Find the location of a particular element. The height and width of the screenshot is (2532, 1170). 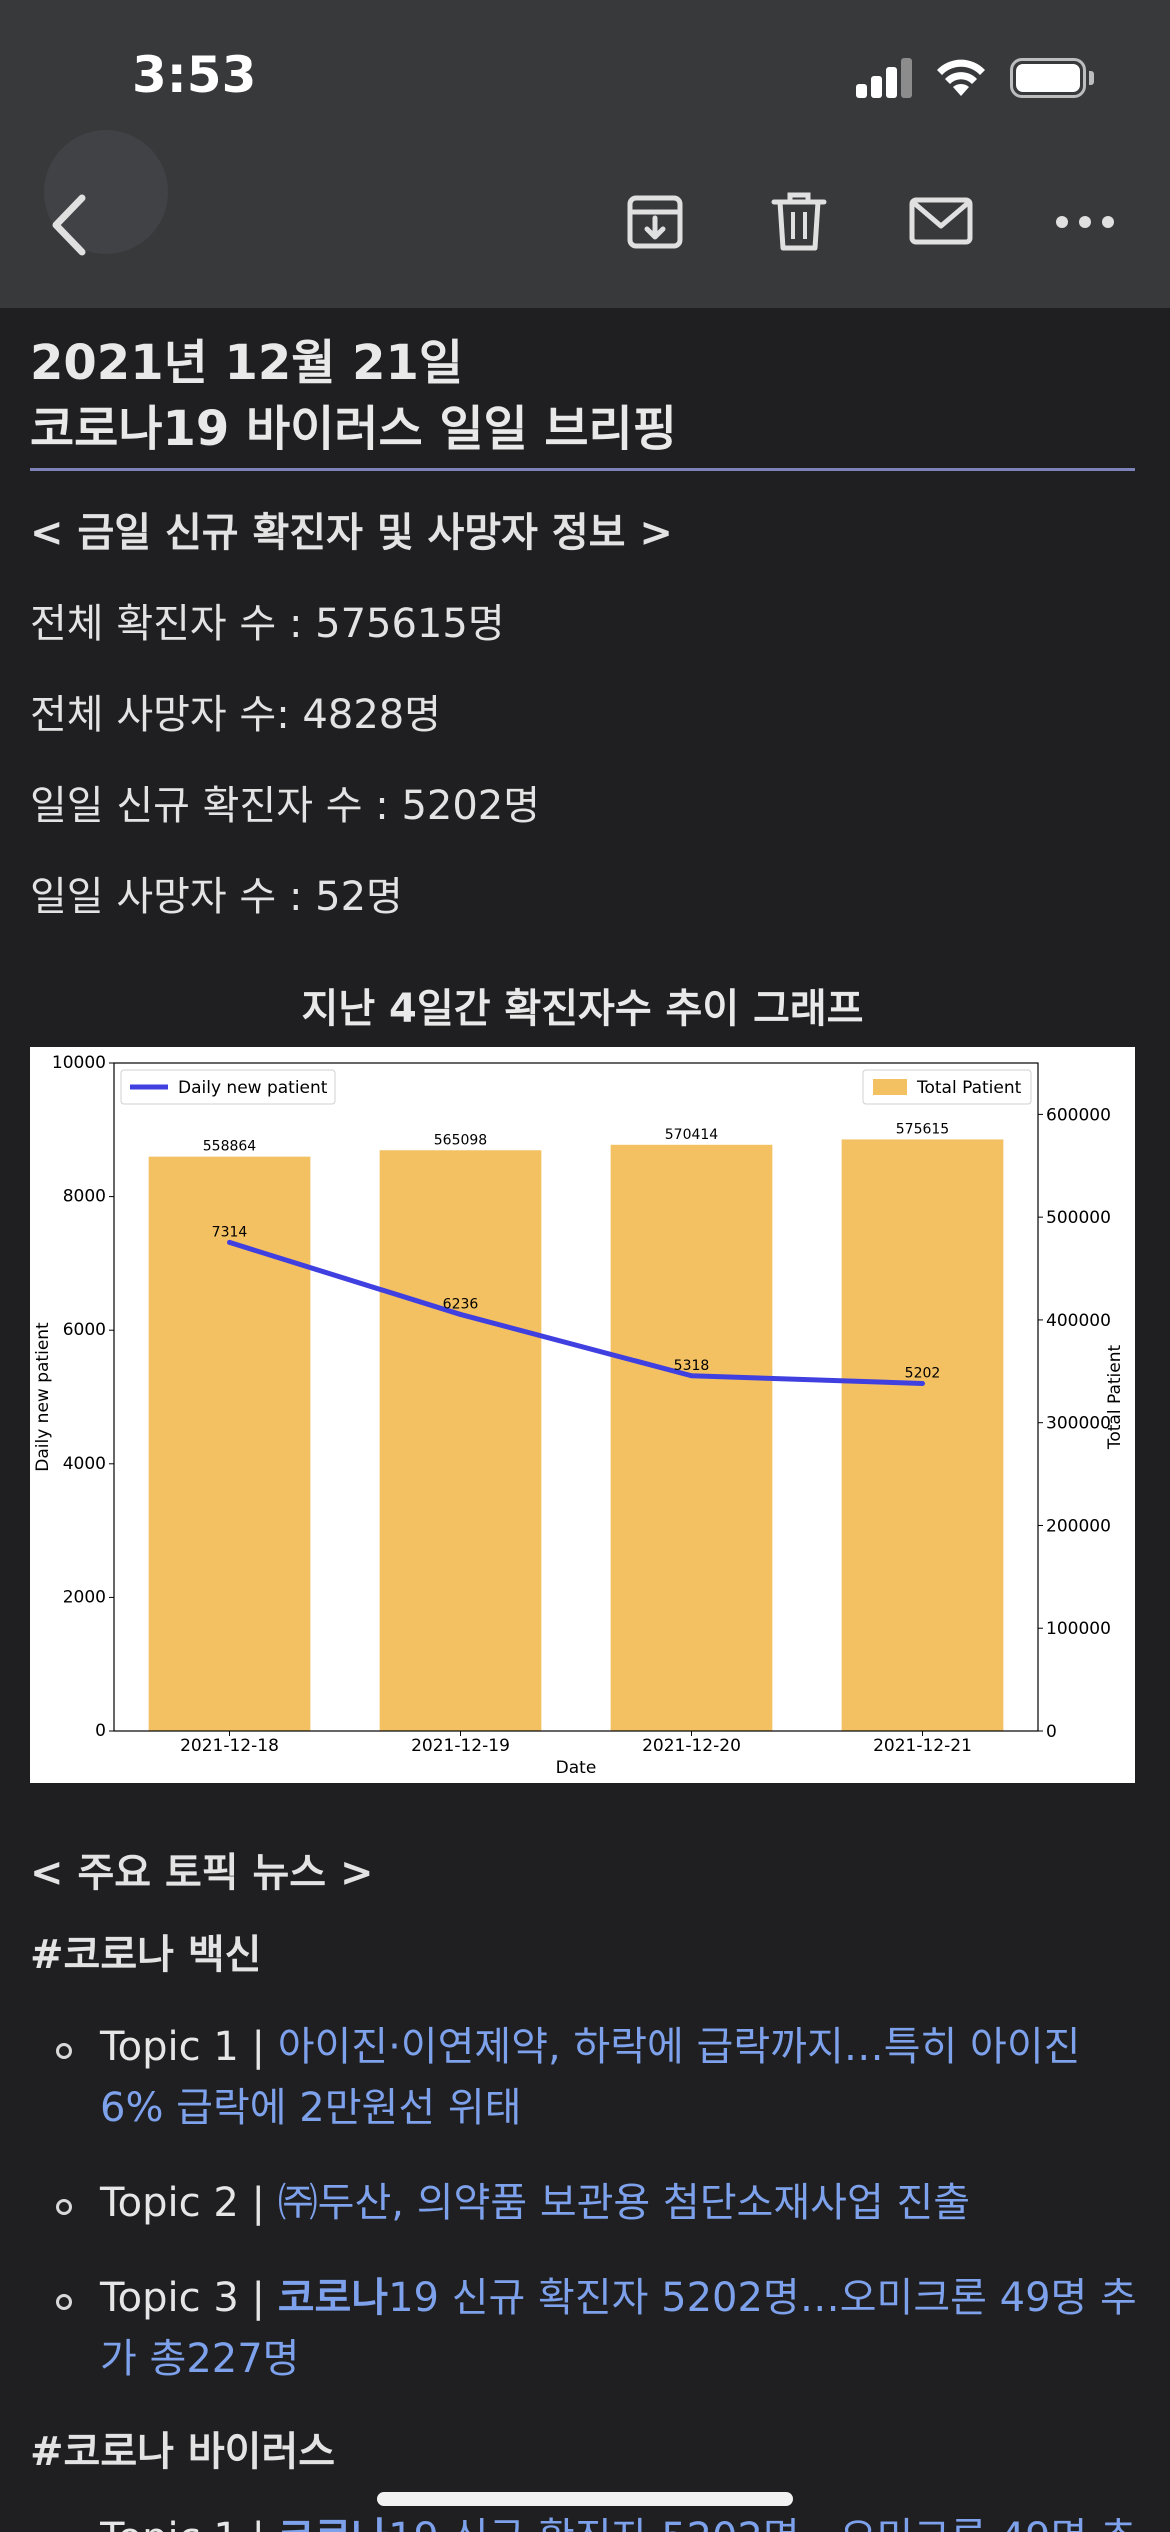

bar-data-label: 558864 is located at coordinates (230, 1147).